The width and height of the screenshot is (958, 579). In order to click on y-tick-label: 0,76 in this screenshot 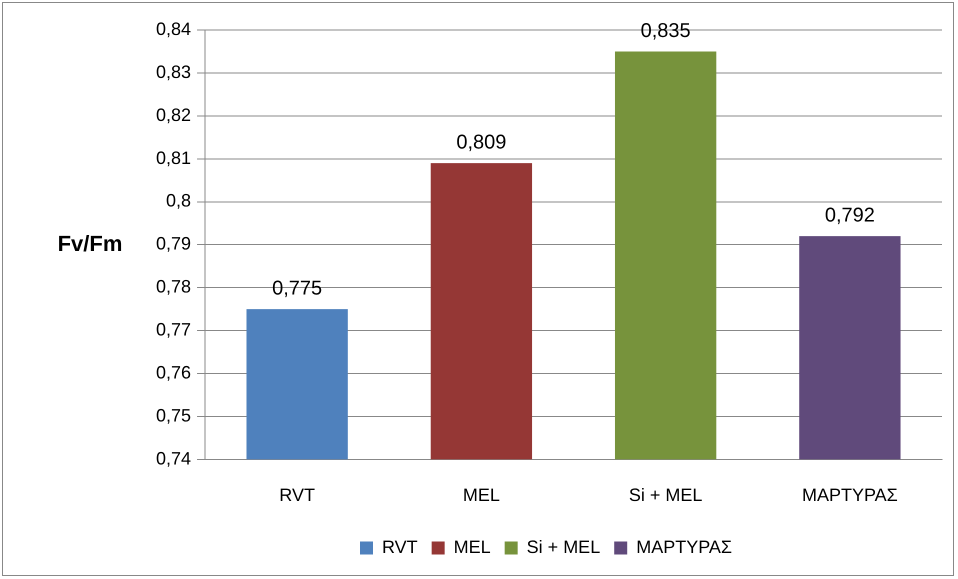, I will do `click(174, 372)`.